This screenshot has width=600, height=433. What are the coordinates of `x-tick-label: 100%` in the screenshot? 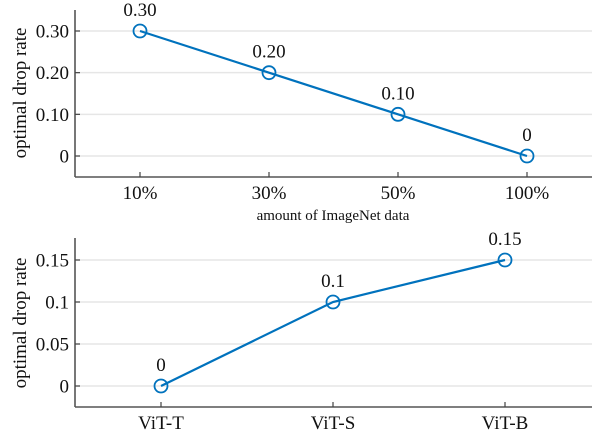 It's located at (527, 193).